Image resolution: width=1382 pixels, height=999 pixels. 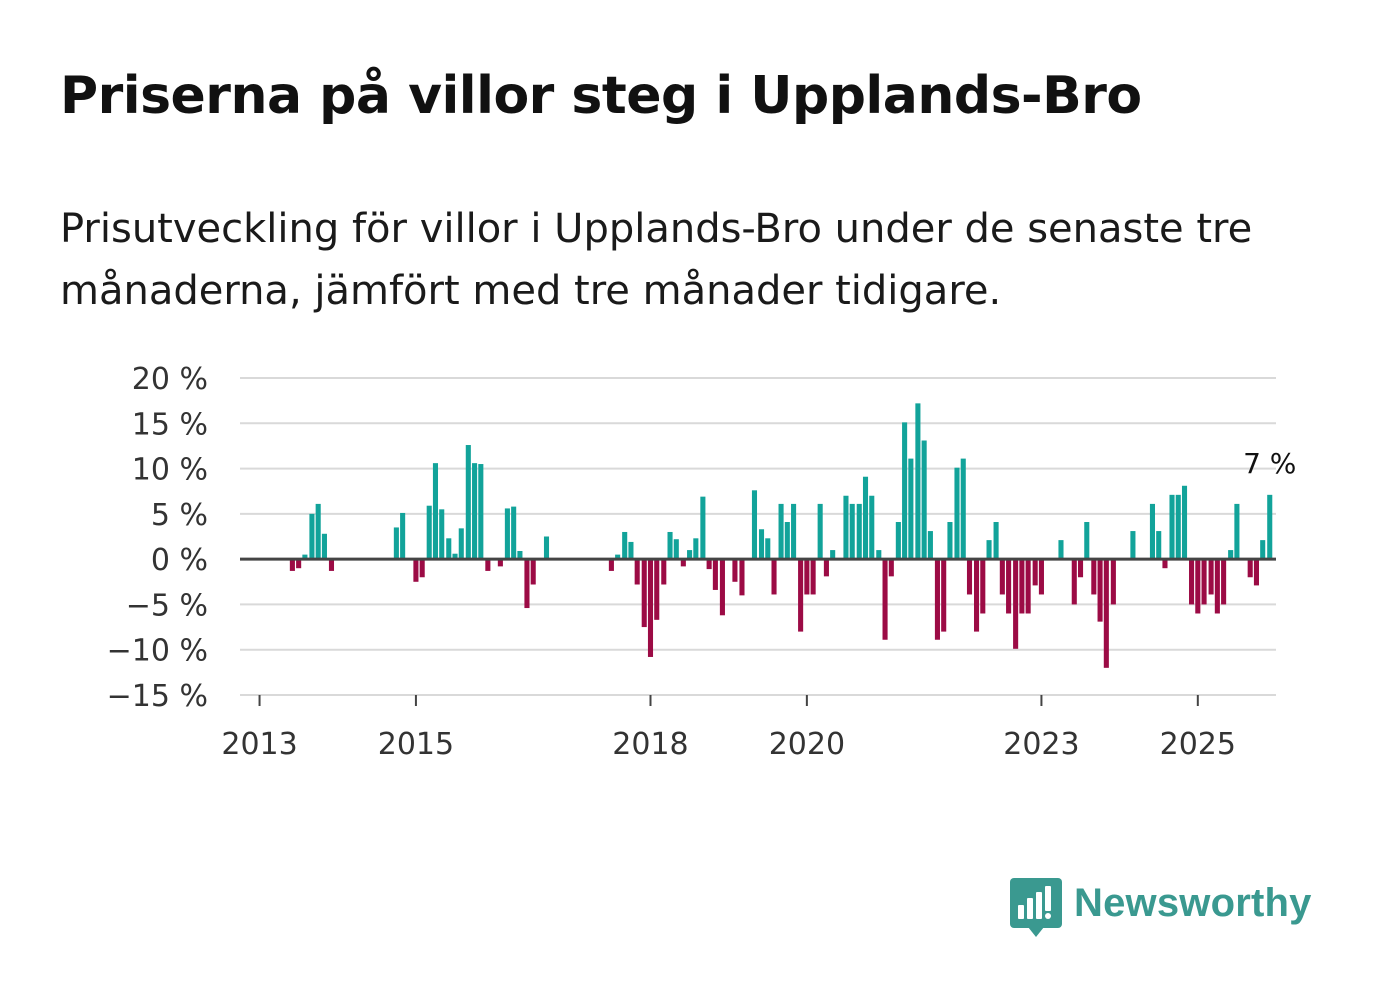 I want to click on chart-title: Priserna på villor steg i Upplands-Bro, so click(x=601, y=96).